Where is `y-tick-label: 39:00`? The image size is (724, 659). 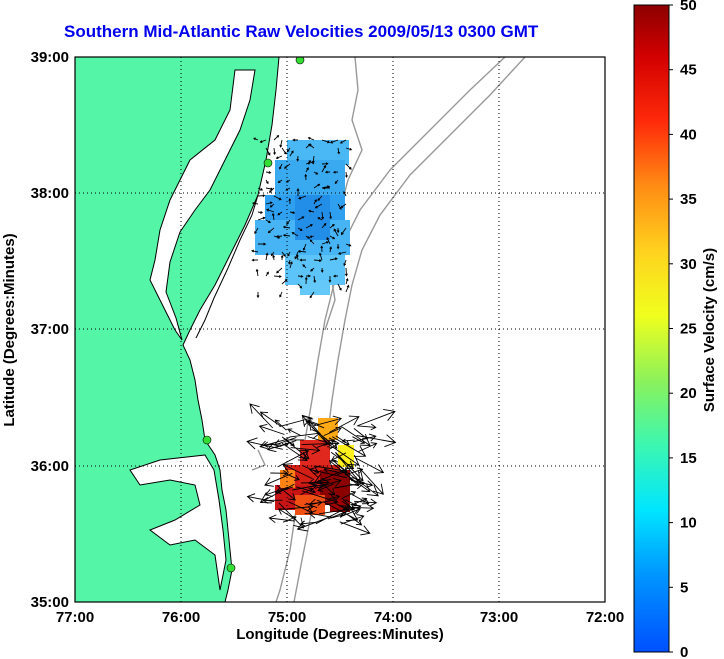
y-tick-label: 39:00 is located at coordinates (50, 57).